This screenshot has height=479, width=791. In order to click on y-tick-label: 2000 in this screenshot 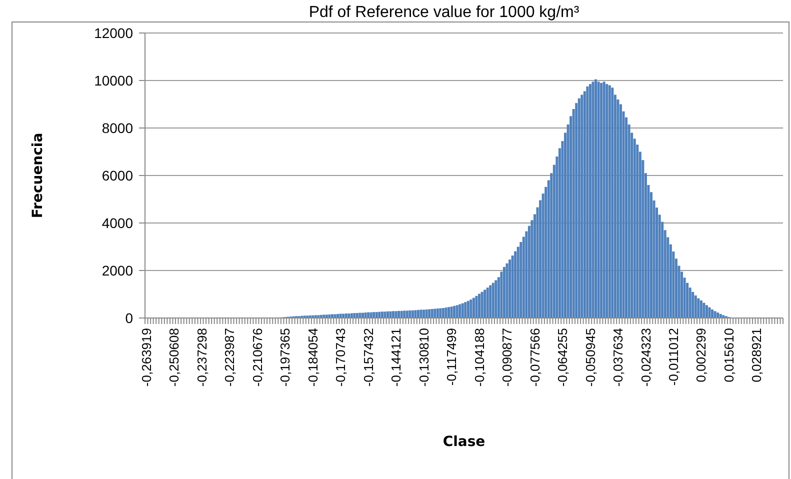, I will do `click(118, 270)`.